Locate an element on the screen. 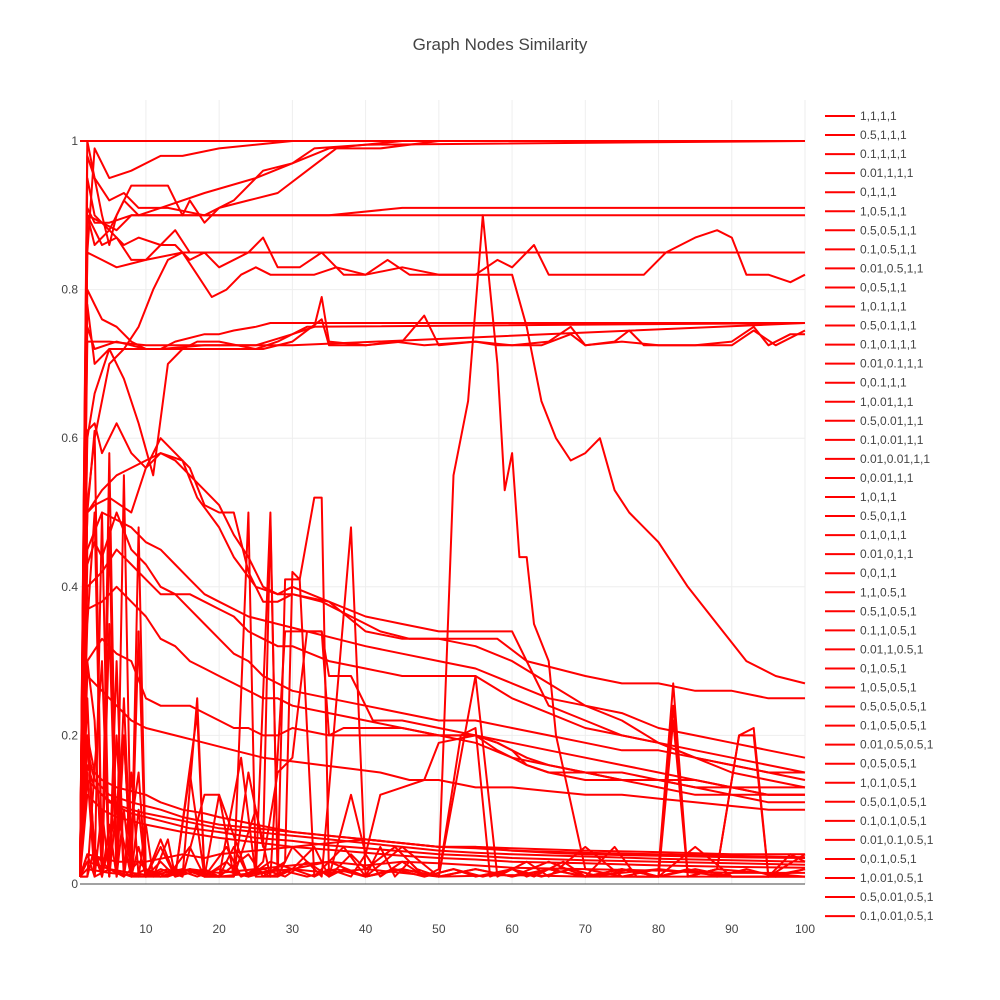 This screenshot has height=1000, width=1000. legend-label: 0.5,0.01,1,1 is located at coordinates (892, 421).